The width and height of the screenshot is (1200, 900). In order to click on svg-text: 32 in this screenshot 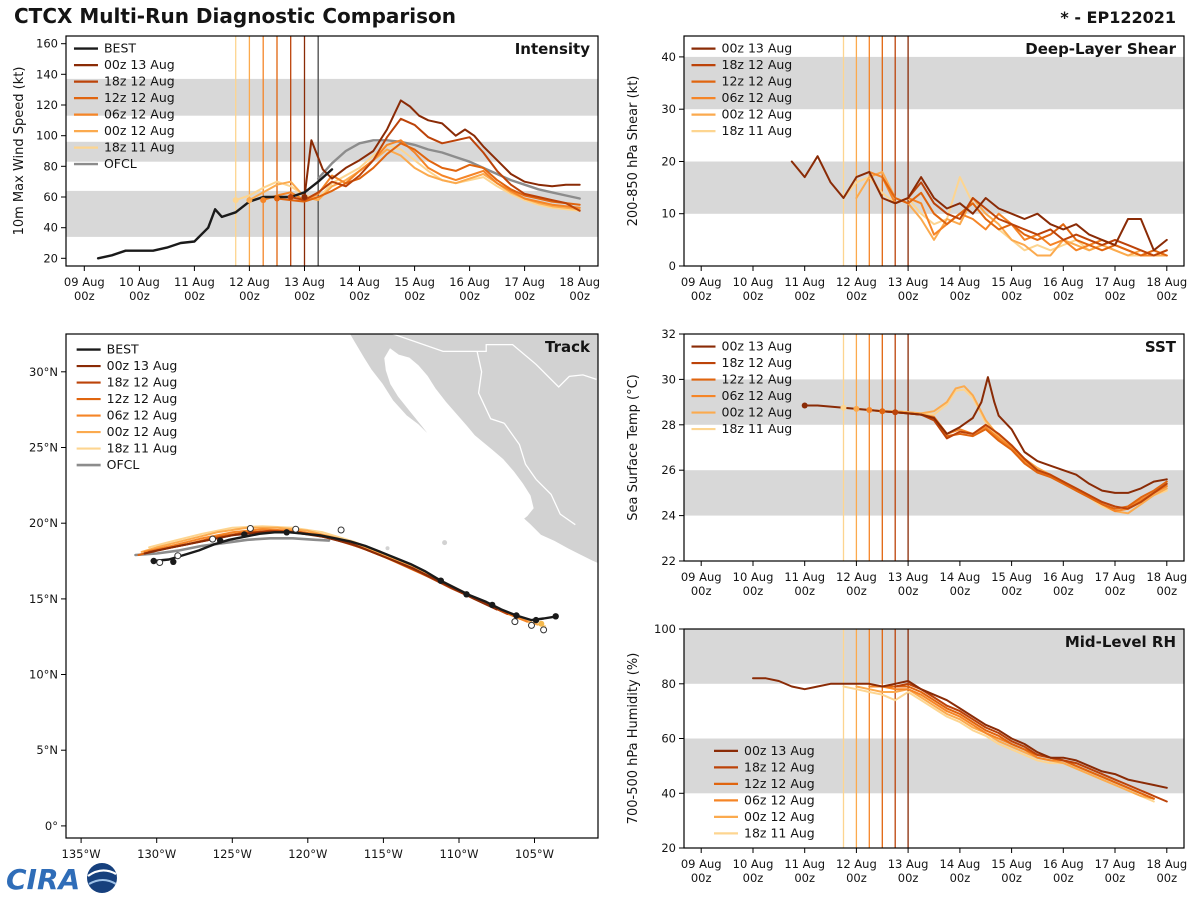, I will do `click(668, 334)`.